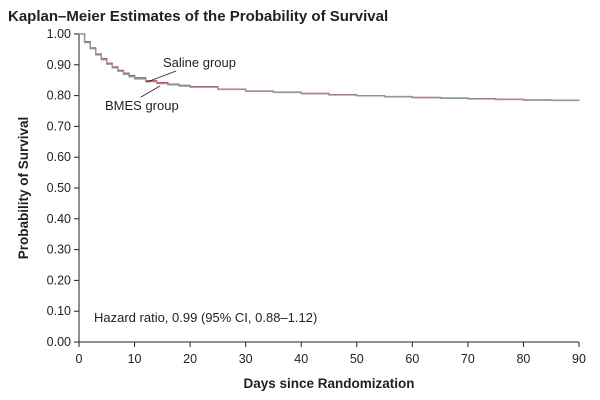 The image size is (600, 400). What do you see at coordinates (190, 359) in the screenshot?
I see `x-tick-label: 20` at bounding box center [190, 359].